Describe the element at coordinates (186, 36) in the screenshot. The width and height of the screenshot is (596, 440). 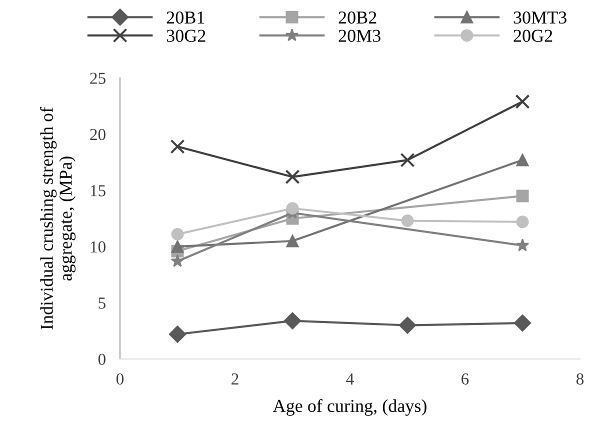
I see `legend-label: 30G2` at that location.